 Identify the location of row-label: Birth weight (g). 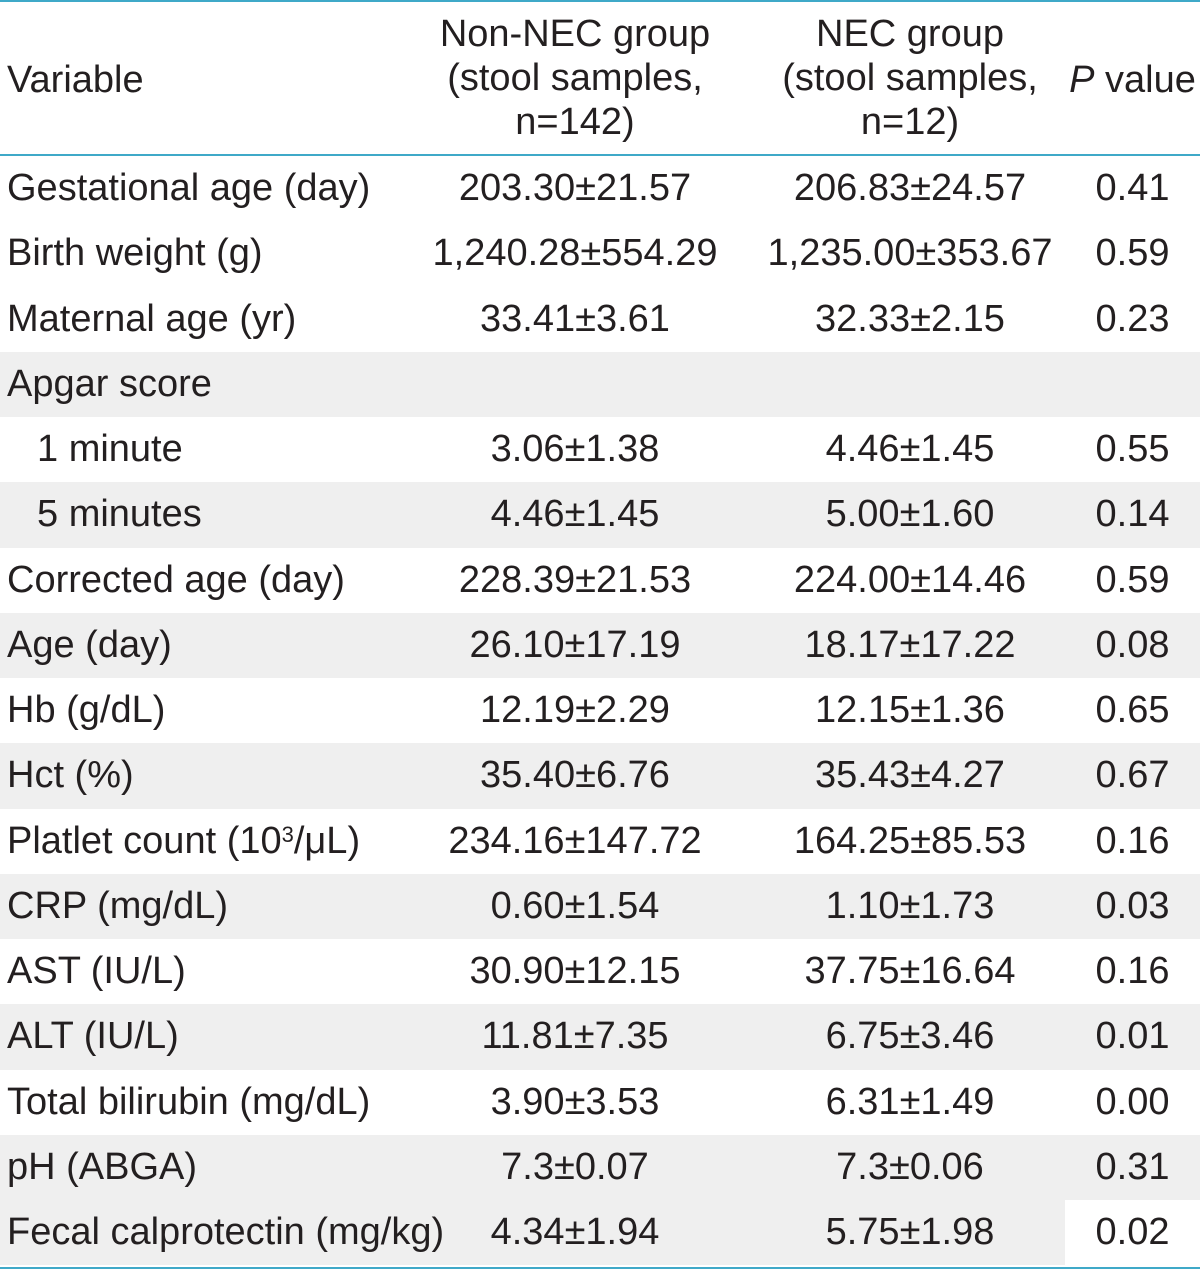
(135, 253).